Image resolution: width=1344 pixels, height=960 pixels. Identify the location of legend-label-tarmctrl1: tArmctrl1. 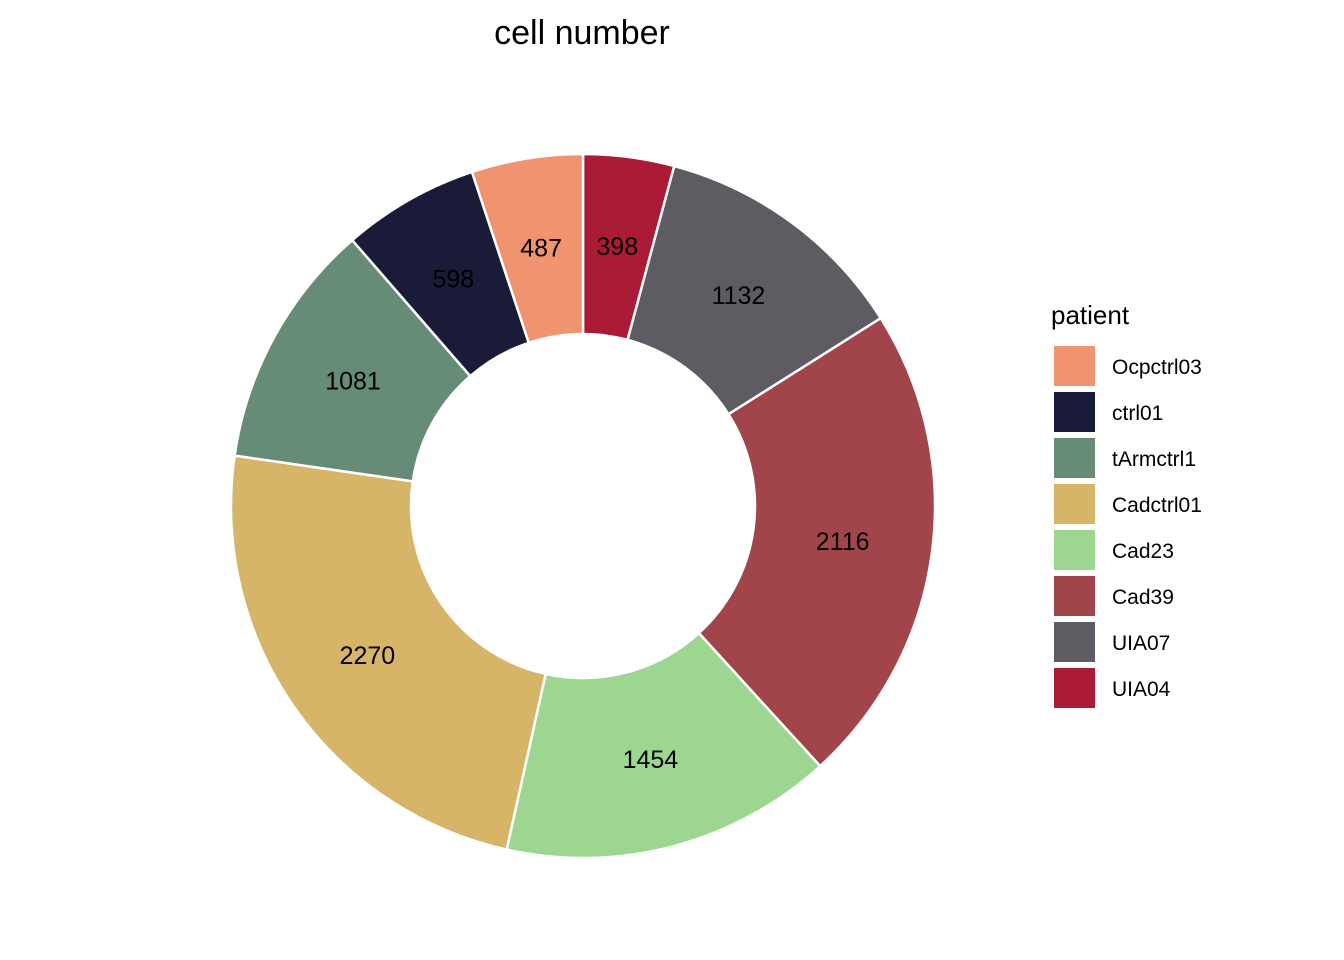
(1154, 459).